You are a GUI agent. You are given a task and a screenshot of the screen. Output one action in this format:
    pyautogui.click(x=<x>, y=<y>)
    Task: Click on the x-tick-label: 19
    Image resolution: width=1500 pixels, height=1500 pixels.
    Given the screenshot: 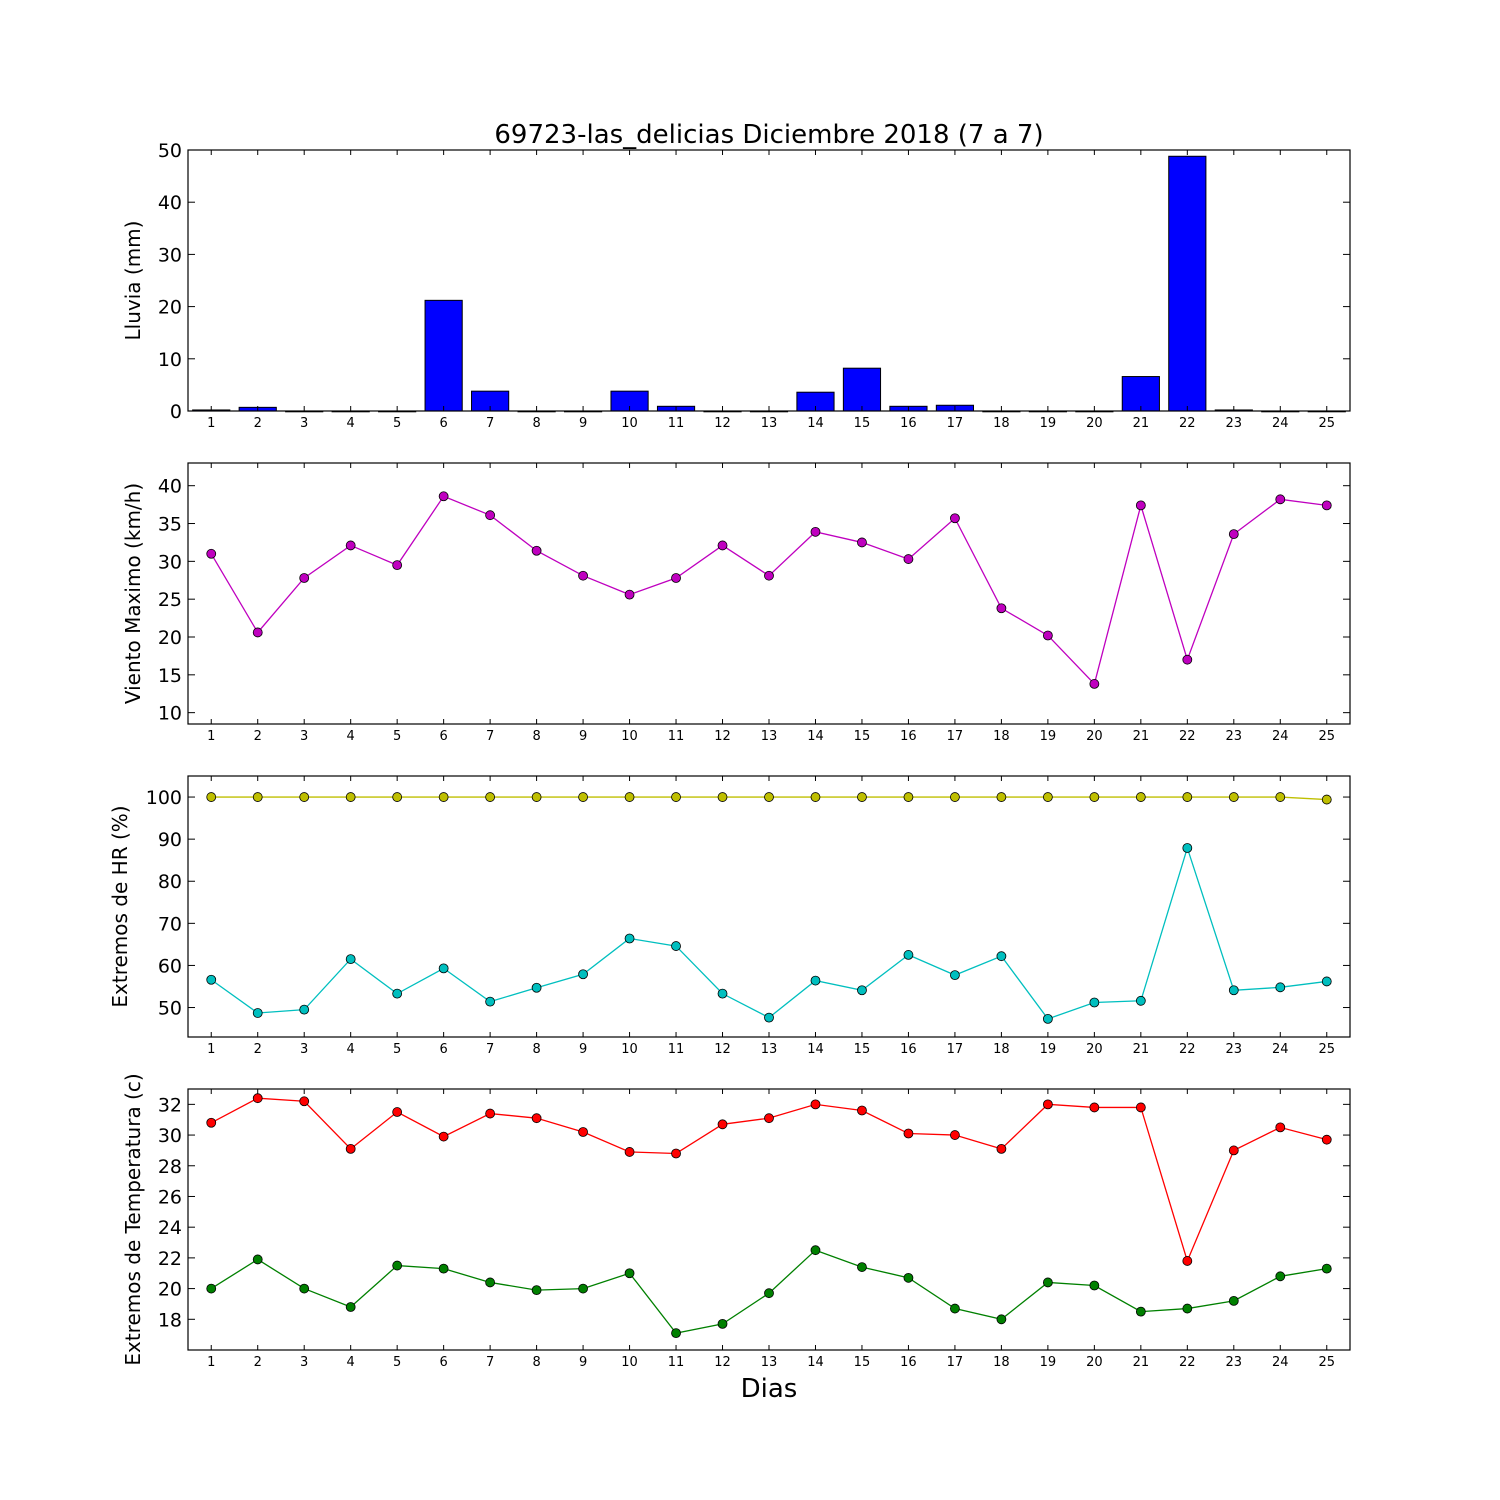 What is the action you would take?
    pyautogui.click(x=1048, y=1049)
    